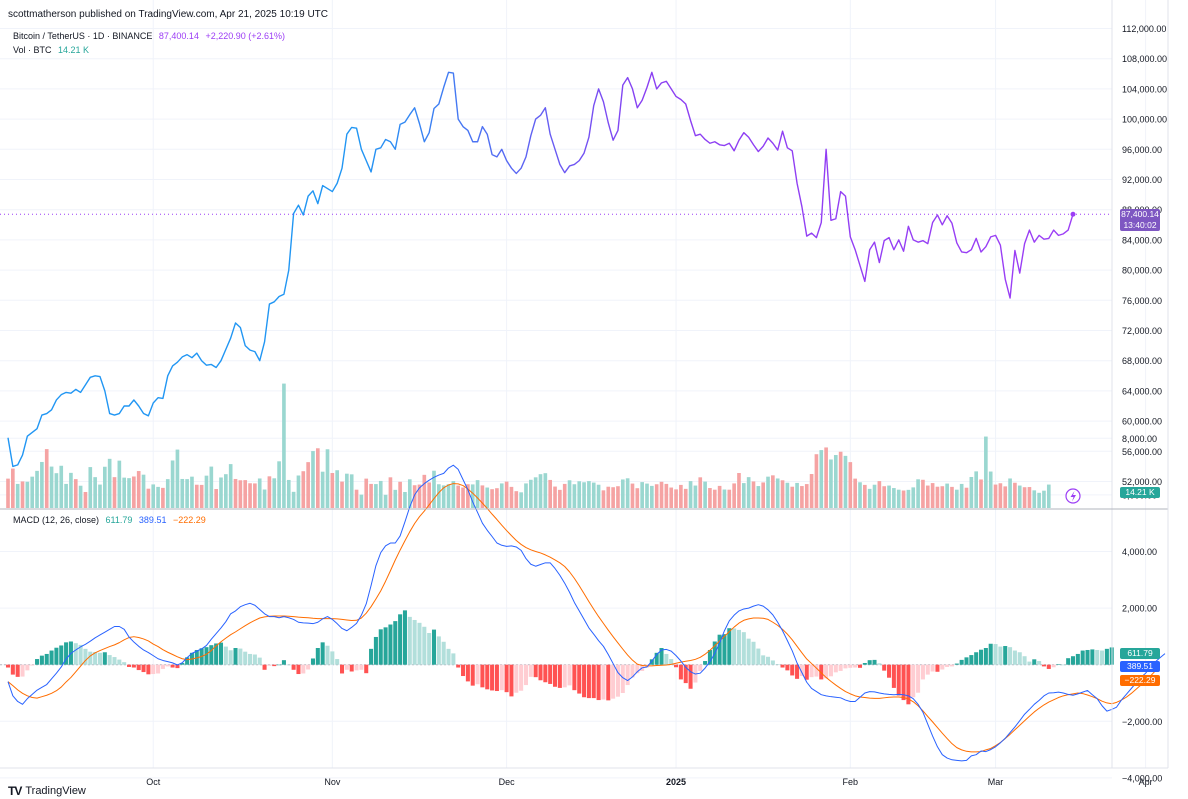  I want to click on price-tick-label: 104,000.00, so click(1144, 89).